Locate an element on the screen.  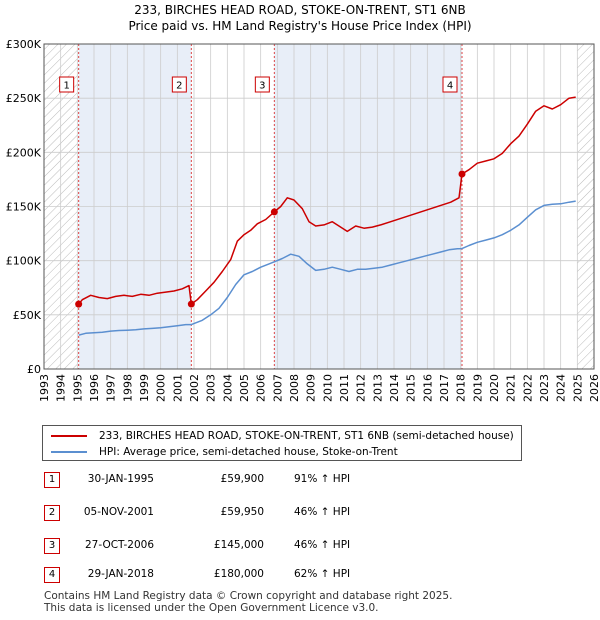
y-tick-label: £250K is located at coordinates (24, 98).